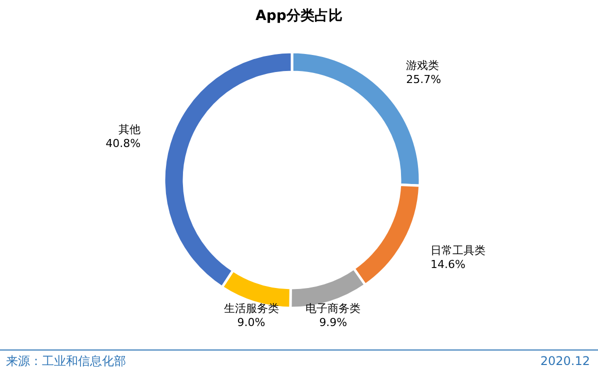 The image size is (598, 372). What do you see at coordinates (129, 129) in the screenshot?
I see `slice-label: 其他` at bounding box center [129, 129].